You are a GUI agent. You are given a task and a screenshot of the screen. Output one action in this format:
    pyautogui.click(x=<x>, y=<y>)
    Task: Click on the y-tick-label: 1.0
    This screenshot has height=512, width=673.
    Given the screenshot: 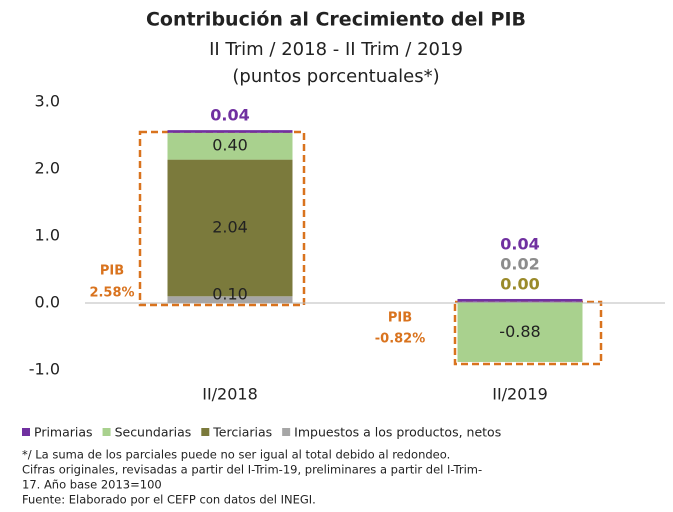 What is the action you would take?
    pyautogui.click(x=47, y=235)
    